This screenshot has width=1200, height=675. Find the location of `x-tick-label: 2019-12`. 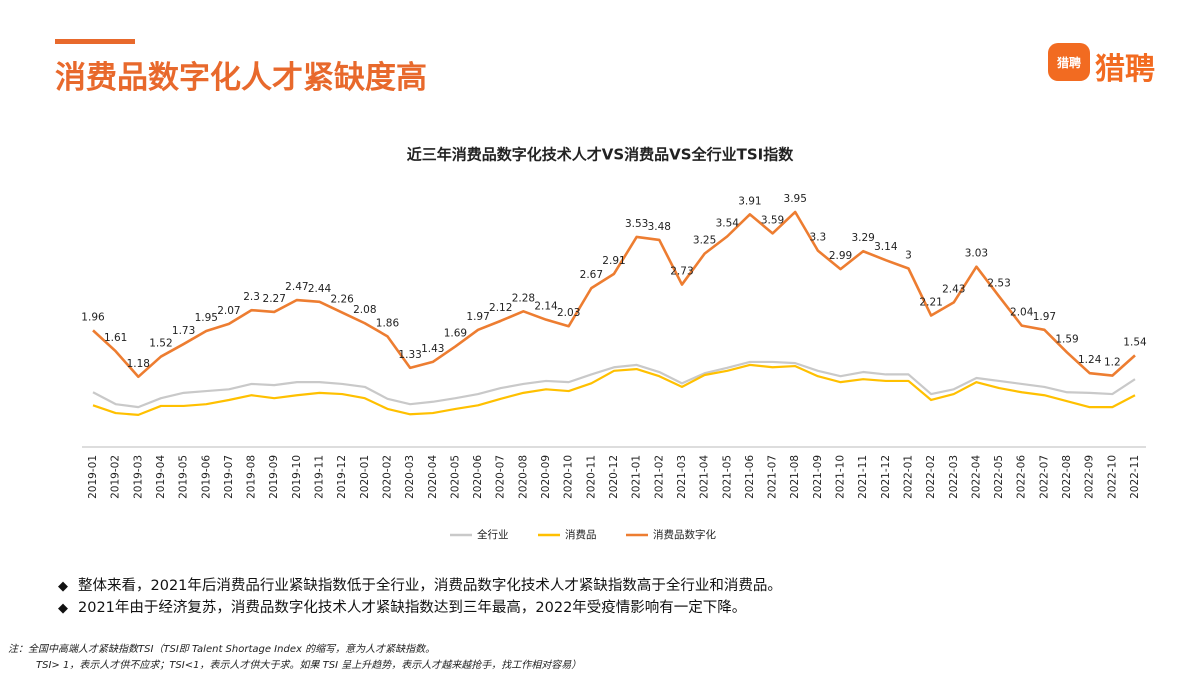

x-tick-label: 2019-12 is located at coordinates (342, 477).